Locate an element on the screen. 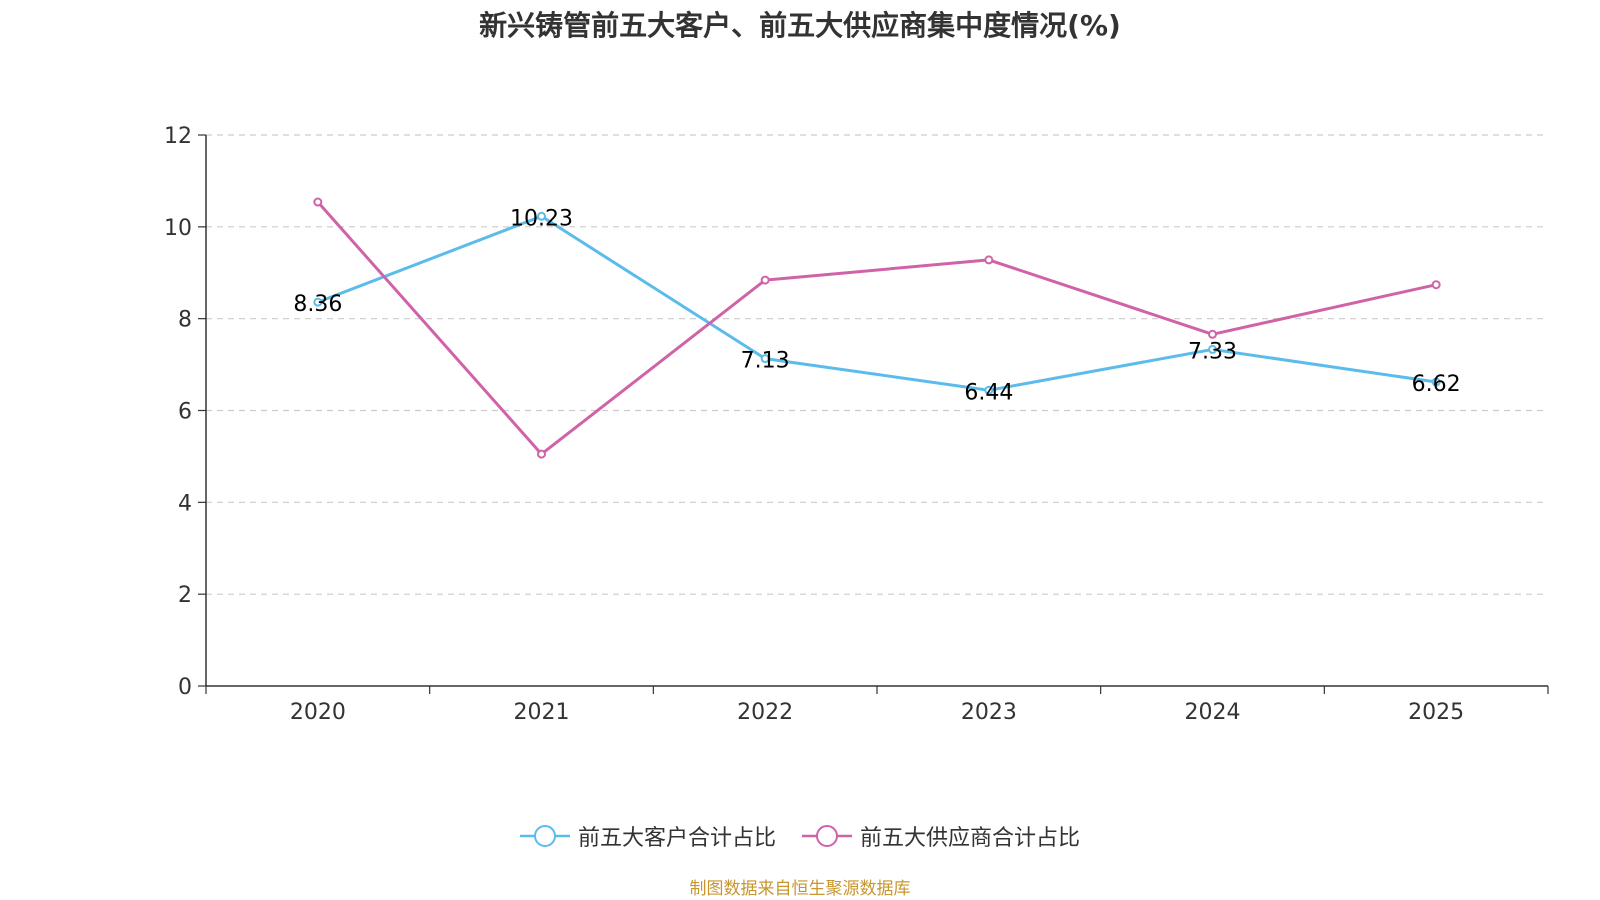  data-label-4: 7.33 is located at coordinates (1212, 351).